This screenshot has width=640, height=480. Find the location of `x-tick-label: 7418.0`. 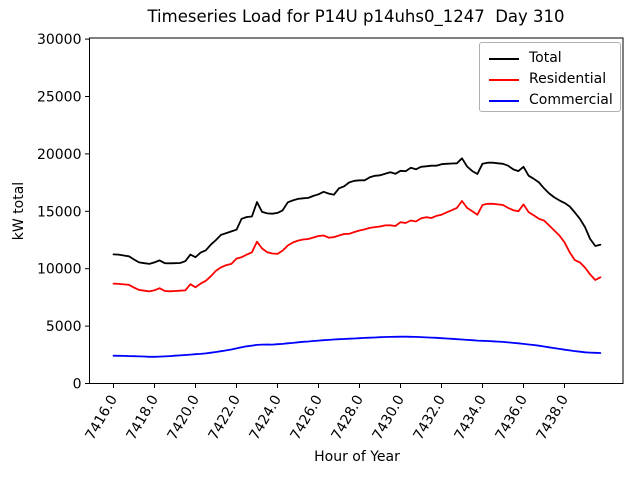

x-tick-label: 7418.0 is located at coordinates (143, 418).